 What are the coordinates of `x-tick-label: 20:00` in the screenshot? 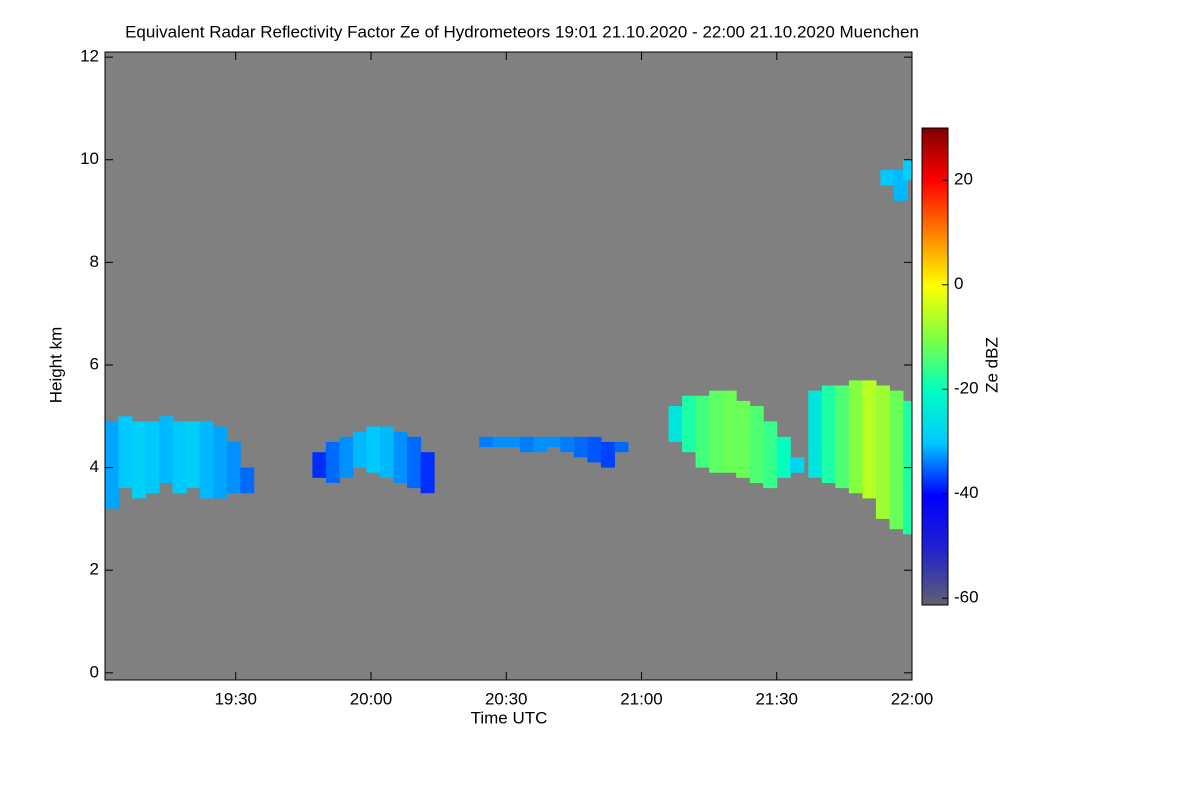 It's located at (371, 698).